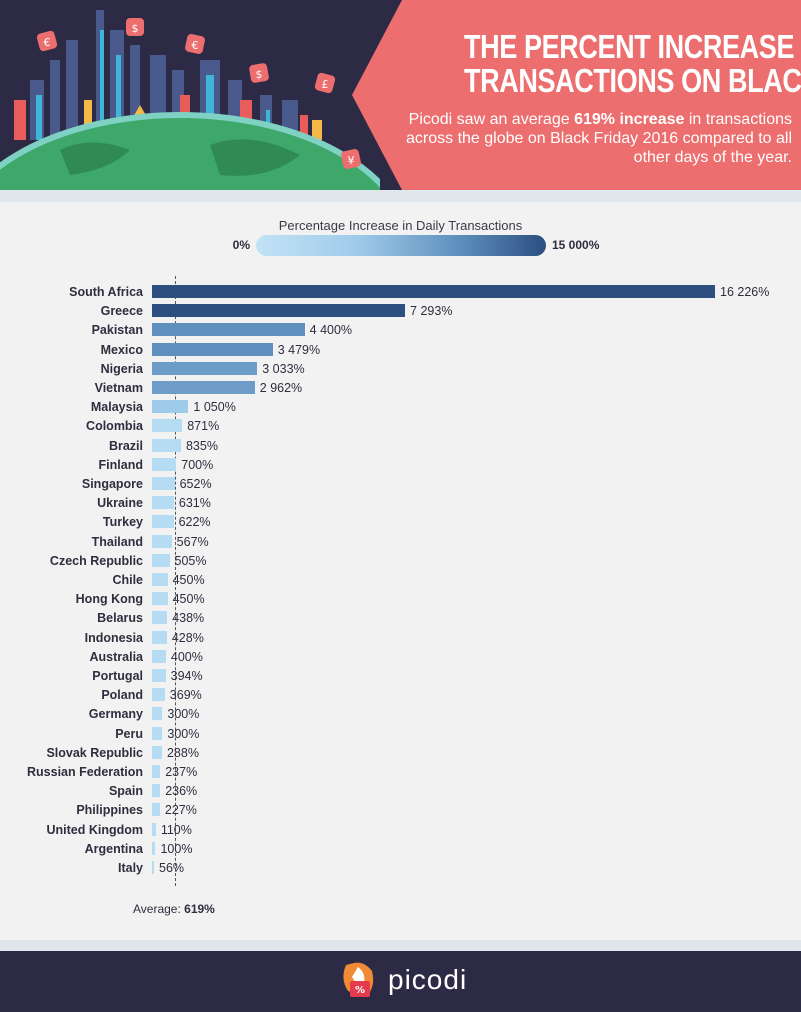 This screenshot has height=1012, width=801. I want to click on value-label: 3 479%, so click(299, 349).